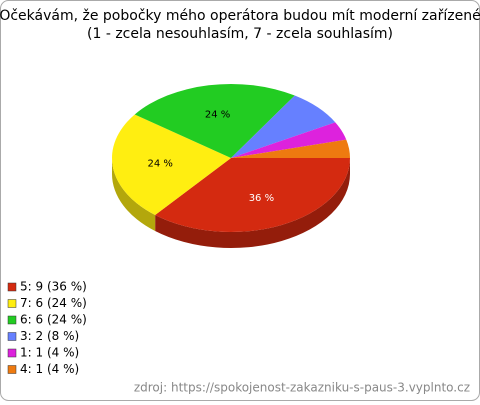 The width and height of the screenshot is (480, 405). What do you see at coordinates (49, 369) in the screenshot?
I see `legend-label: 4: 1 (4 %)` at bounding box center [49, 369].